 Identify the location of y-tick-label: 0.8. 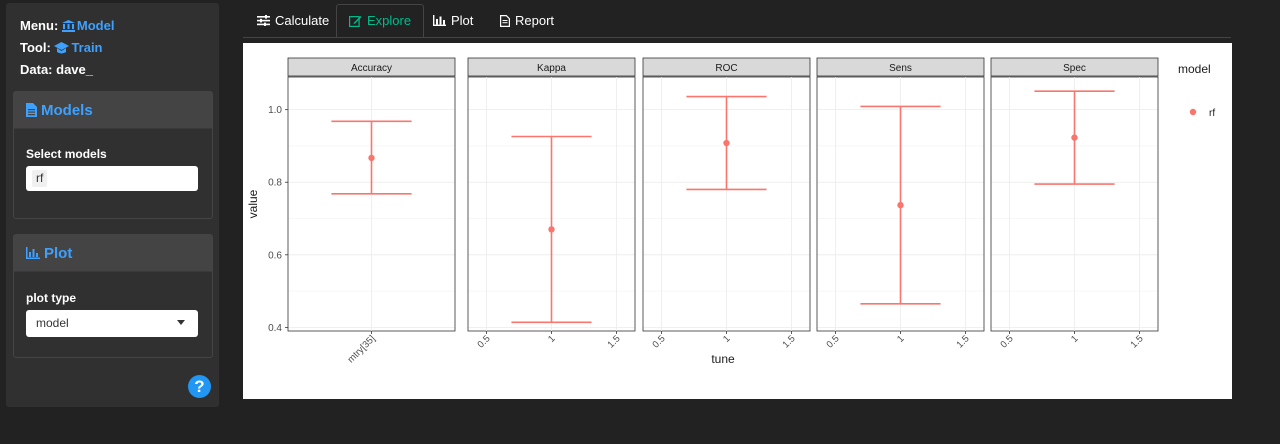
(275, 183).